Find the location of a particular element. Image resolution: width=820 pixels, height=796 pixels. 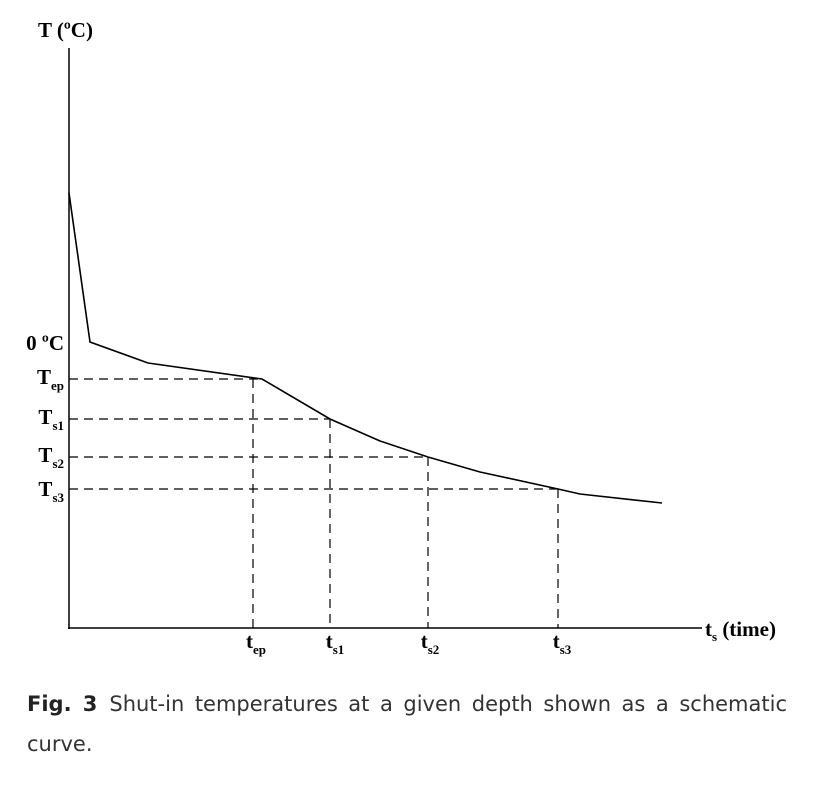

y-label: Tep is located at coordinates (50, 379).